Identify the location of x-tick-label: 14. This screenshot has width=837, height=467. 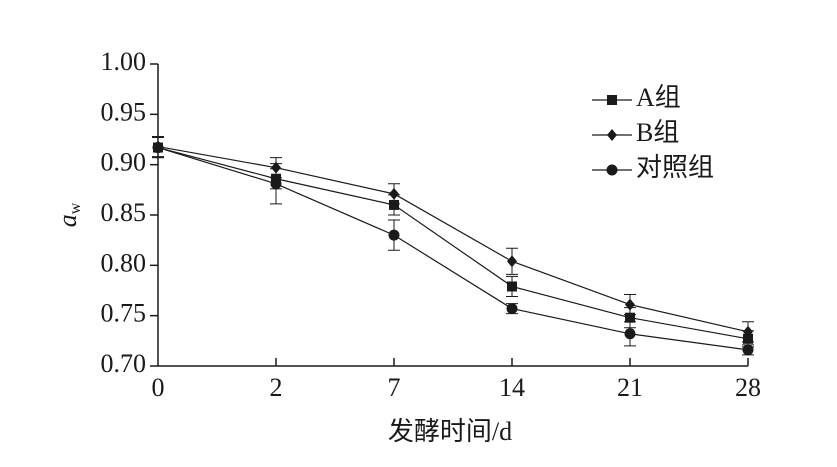
(512, 387).